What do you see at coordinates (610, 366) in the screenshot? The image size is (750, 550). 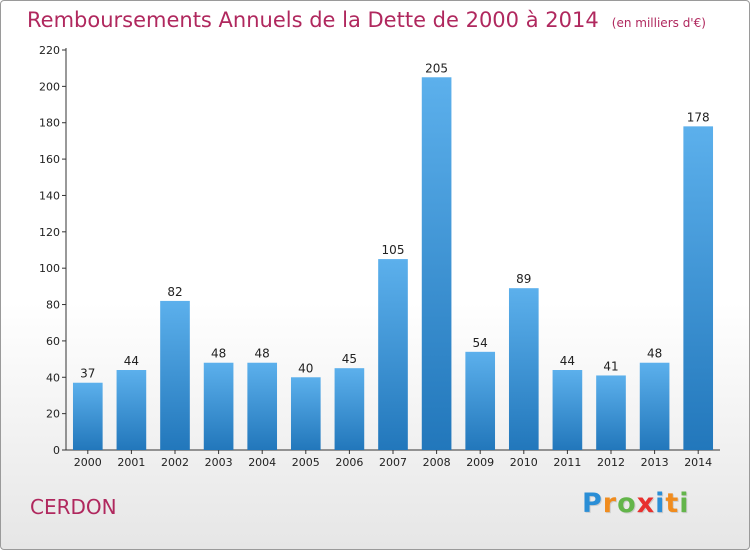 I see `value-label: 41` at bounding box center [610, 366].